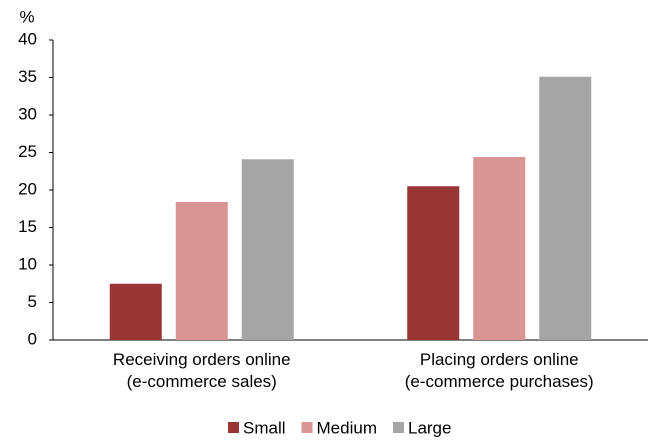 This screenshot has width=664, height=443. Describe the element at coordinates (347, 427) in the screenshot. I see `legend-label: Medium` at that location.